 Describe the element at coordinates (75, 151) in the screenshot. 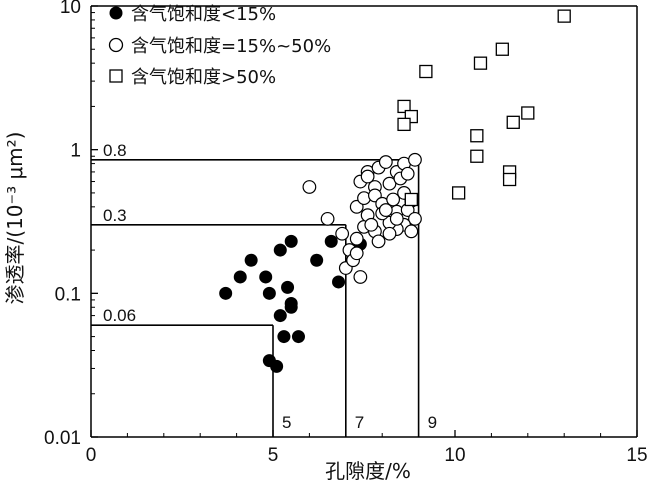

I see `y-tick-label: 1` at that location.